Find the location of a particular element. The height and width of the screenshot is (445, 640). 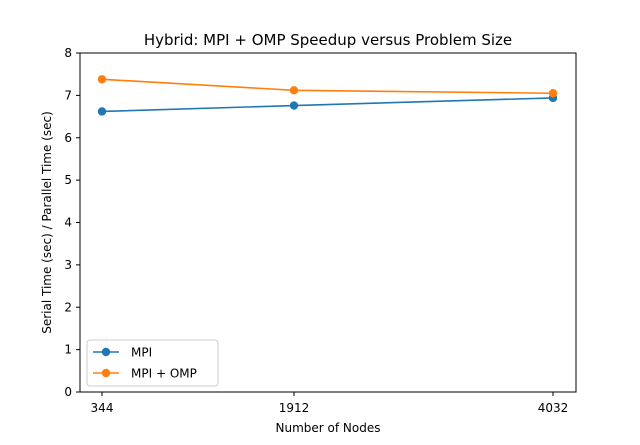

y-tick-label: 8 is located at coordinates (68, 53).